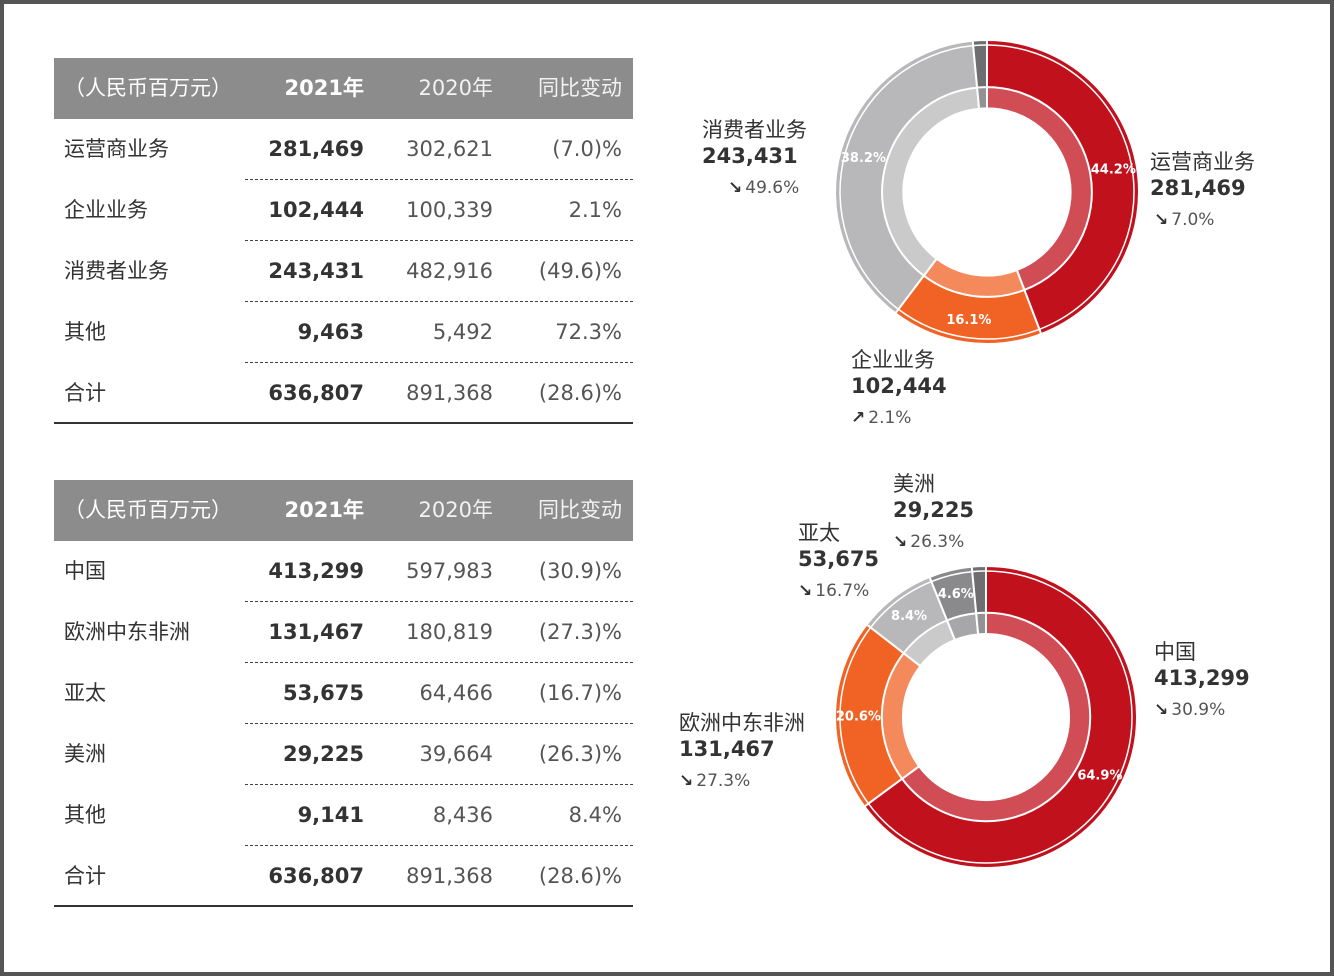 The width and height of the screenshot is (1334, 976). I want to click on row-name: 消费者业务, so click(116, 271).